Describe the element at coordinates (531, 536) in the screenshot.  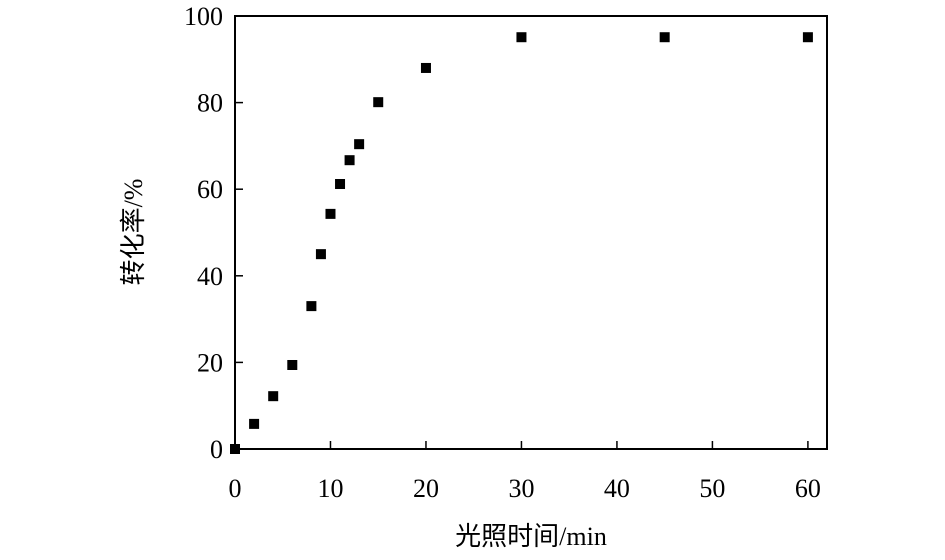
I see `x-axis-label: 光照时间/min` at that location.